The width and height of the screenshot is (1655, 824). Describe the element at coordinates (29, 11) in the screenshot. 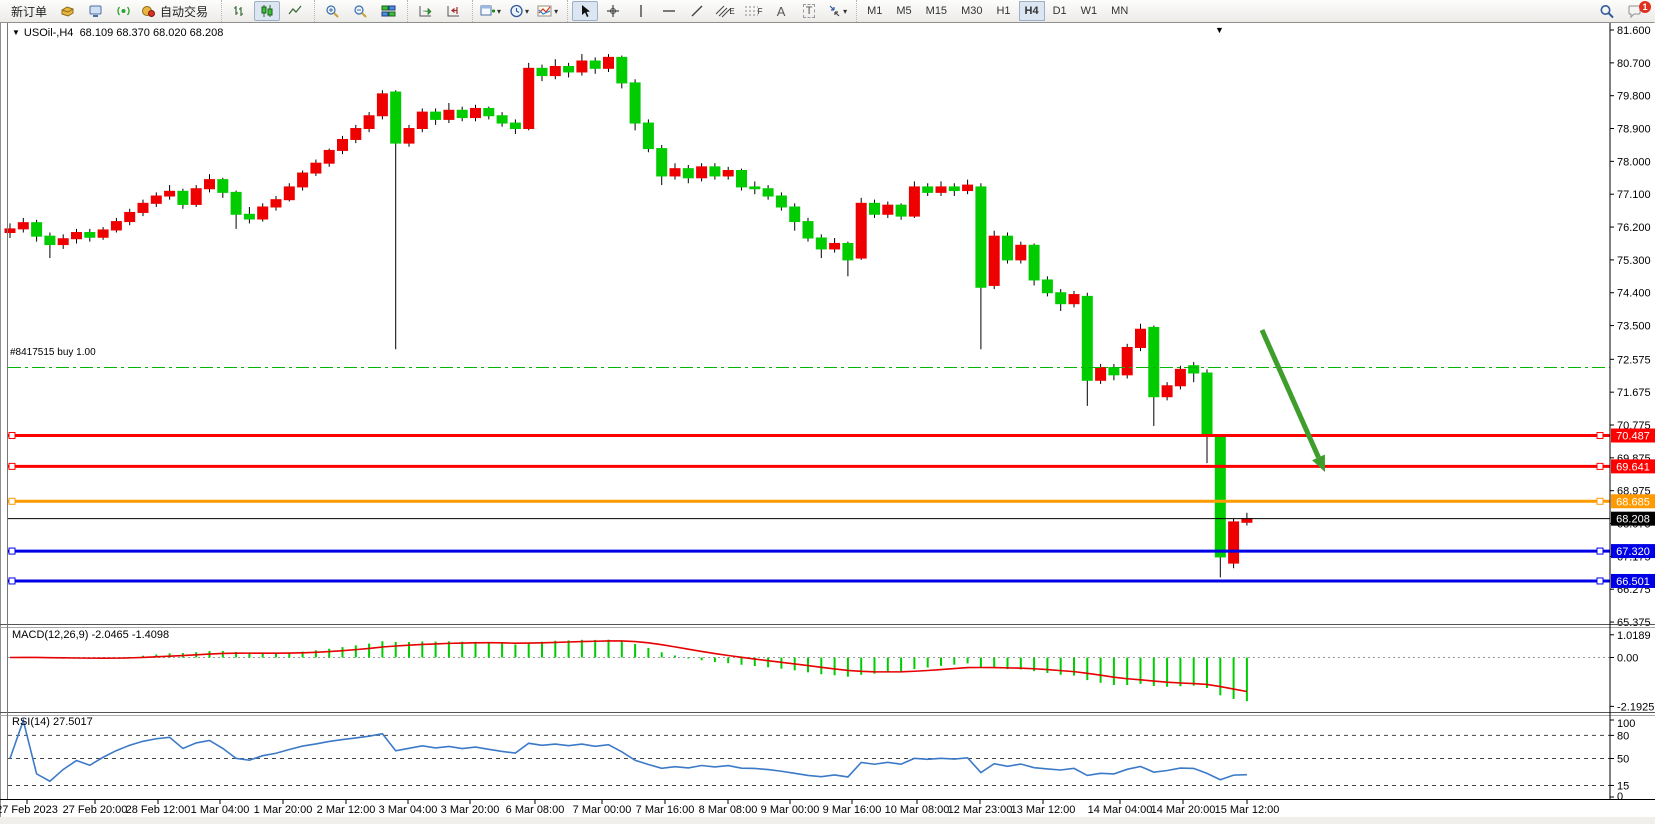

I see `new-order-button: 新订单` at that location.